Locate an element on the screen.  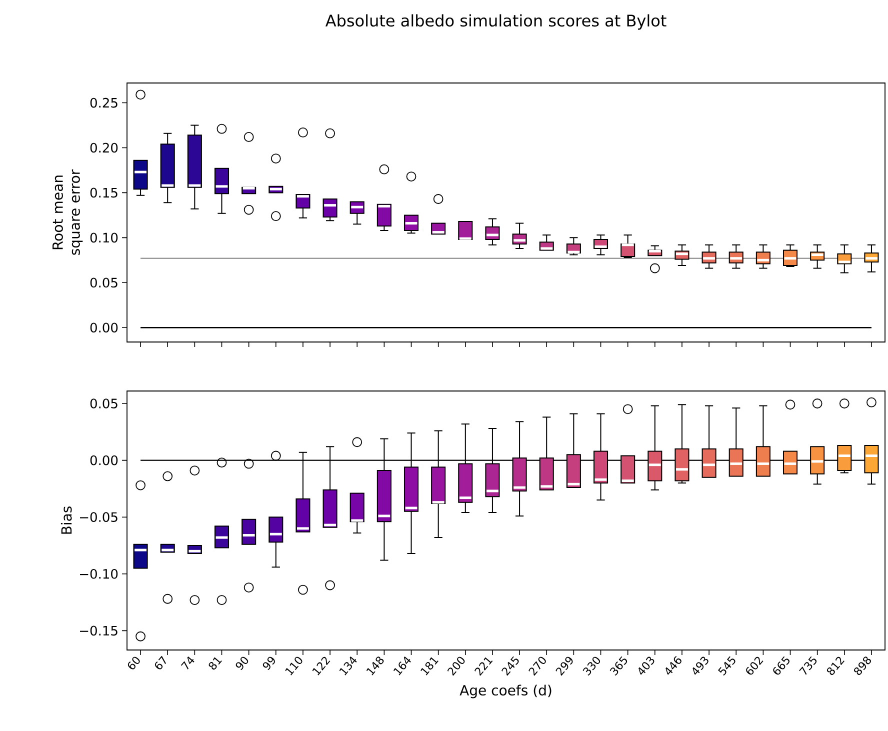
x-tick-label: 60 is located at coordinates (134, 663).